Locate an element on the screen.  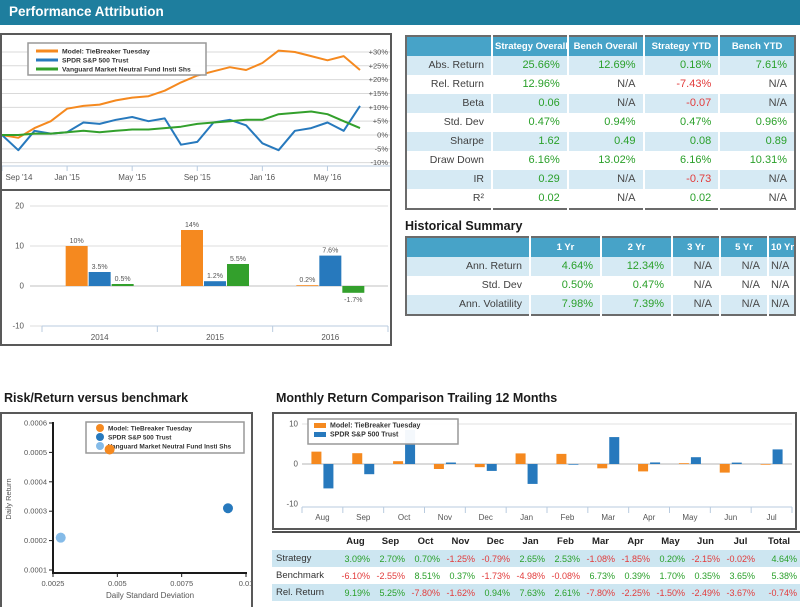
value-cell: 3.09% is located at coordinates (355, 558).